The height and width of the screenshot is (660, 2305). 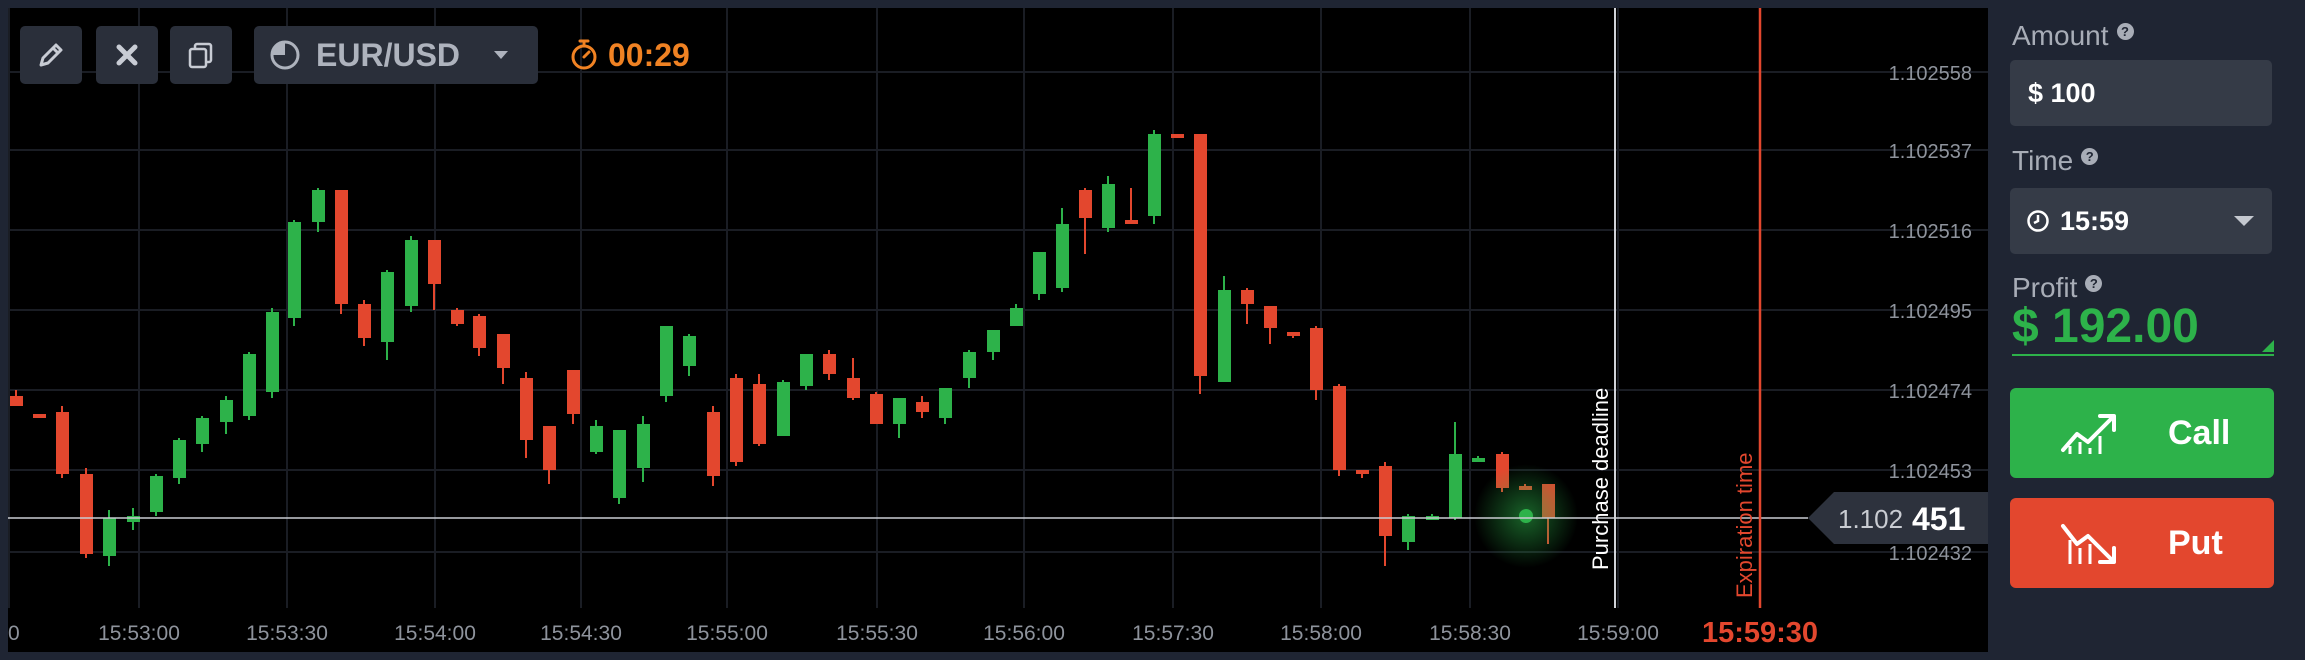 I want to click on draw-button, so click(x=51, y=55).